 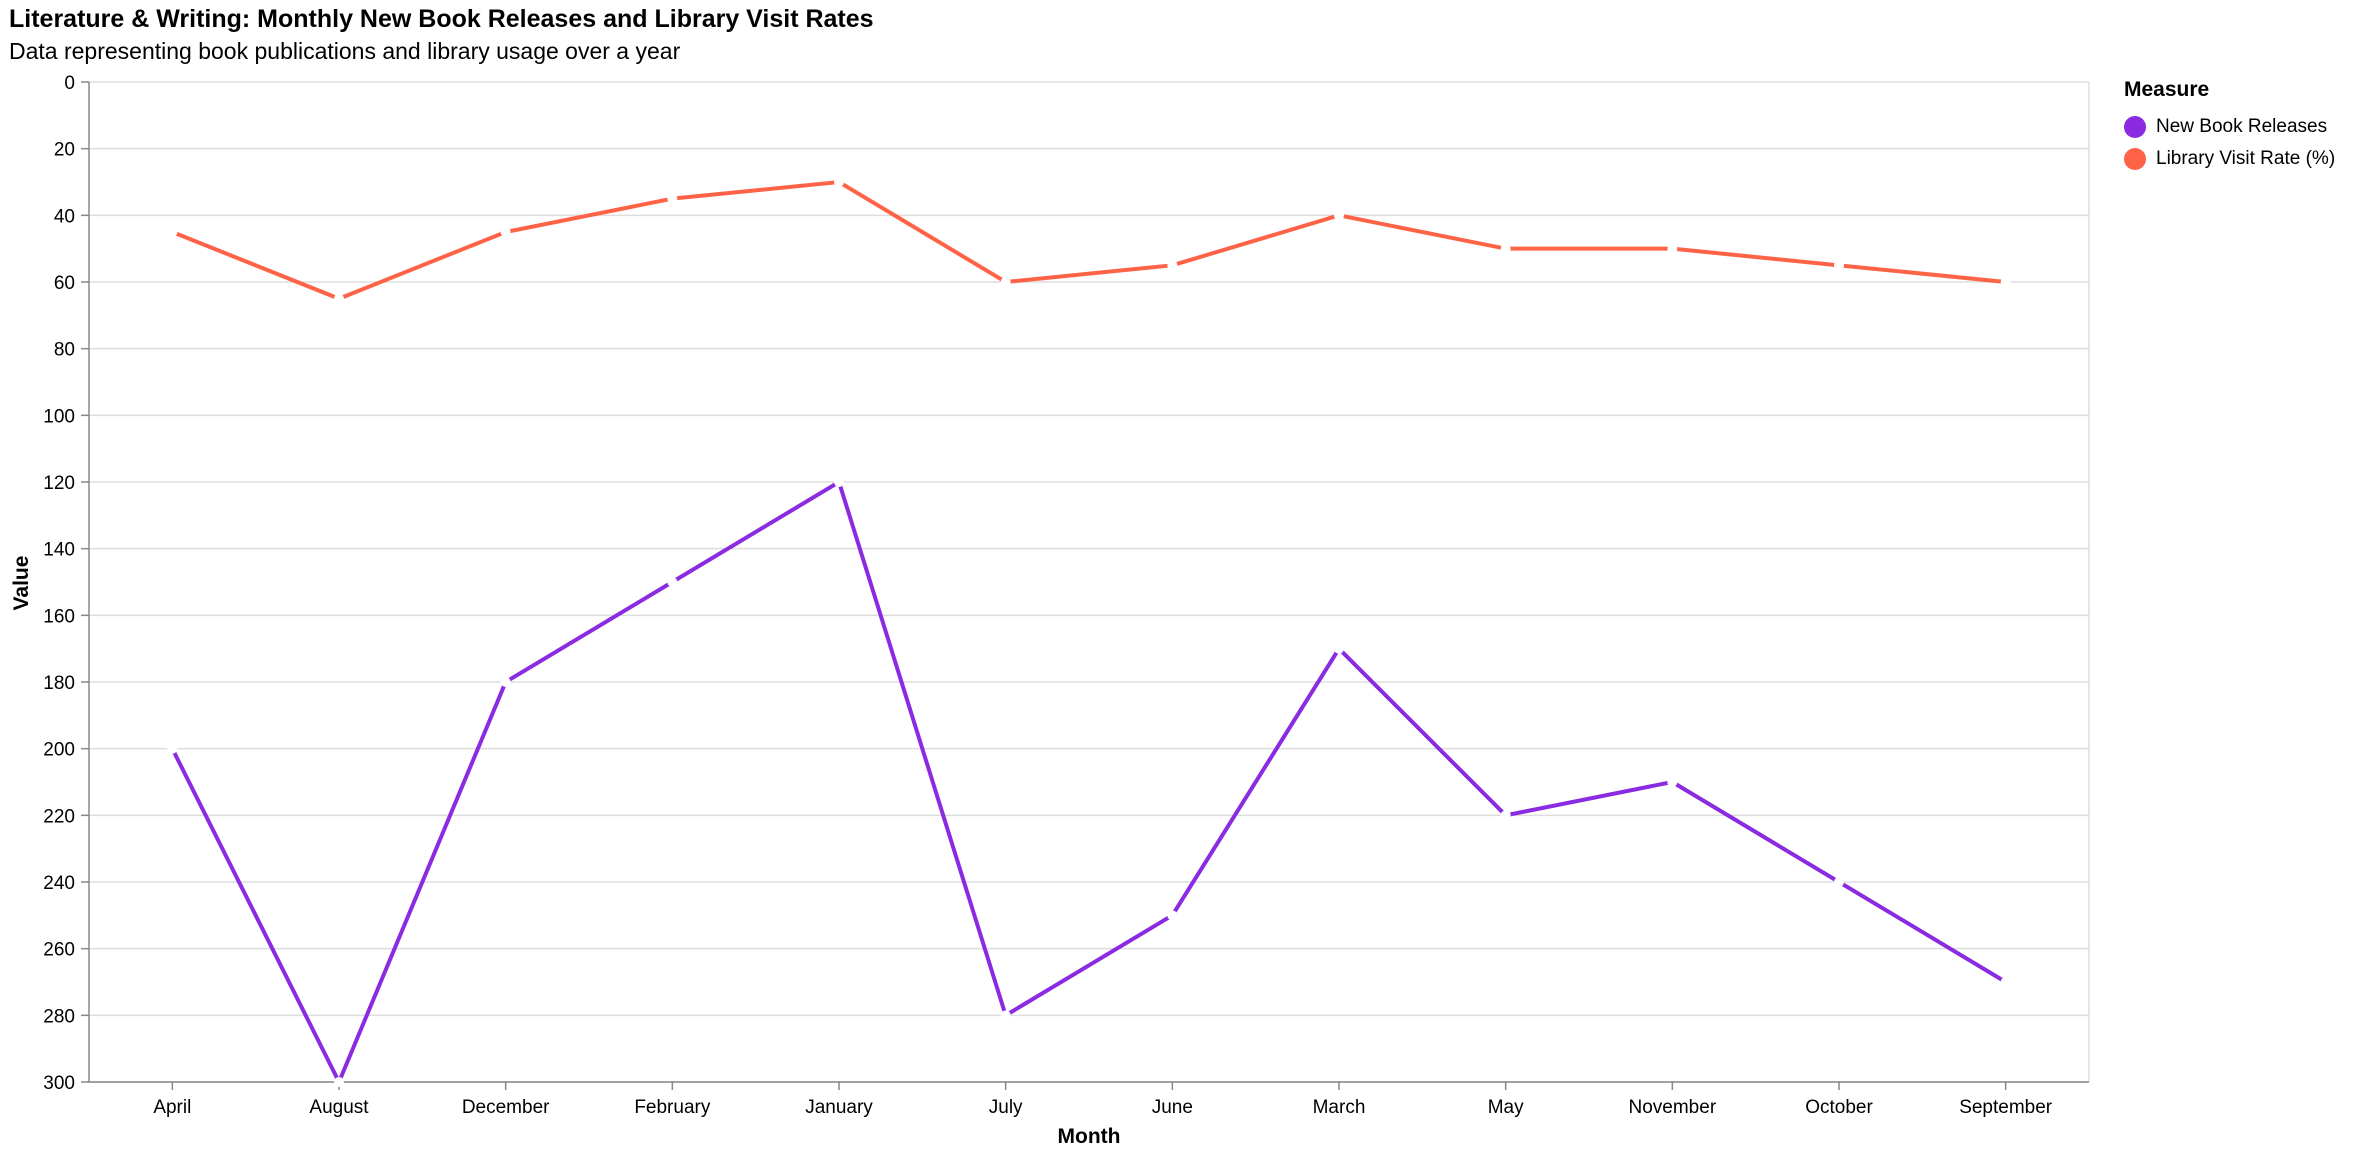 What do you see at coordinates (1339, 1107) in the screenshot?
I see `x-tick-label: March` at bounding box center [1339, 1107].